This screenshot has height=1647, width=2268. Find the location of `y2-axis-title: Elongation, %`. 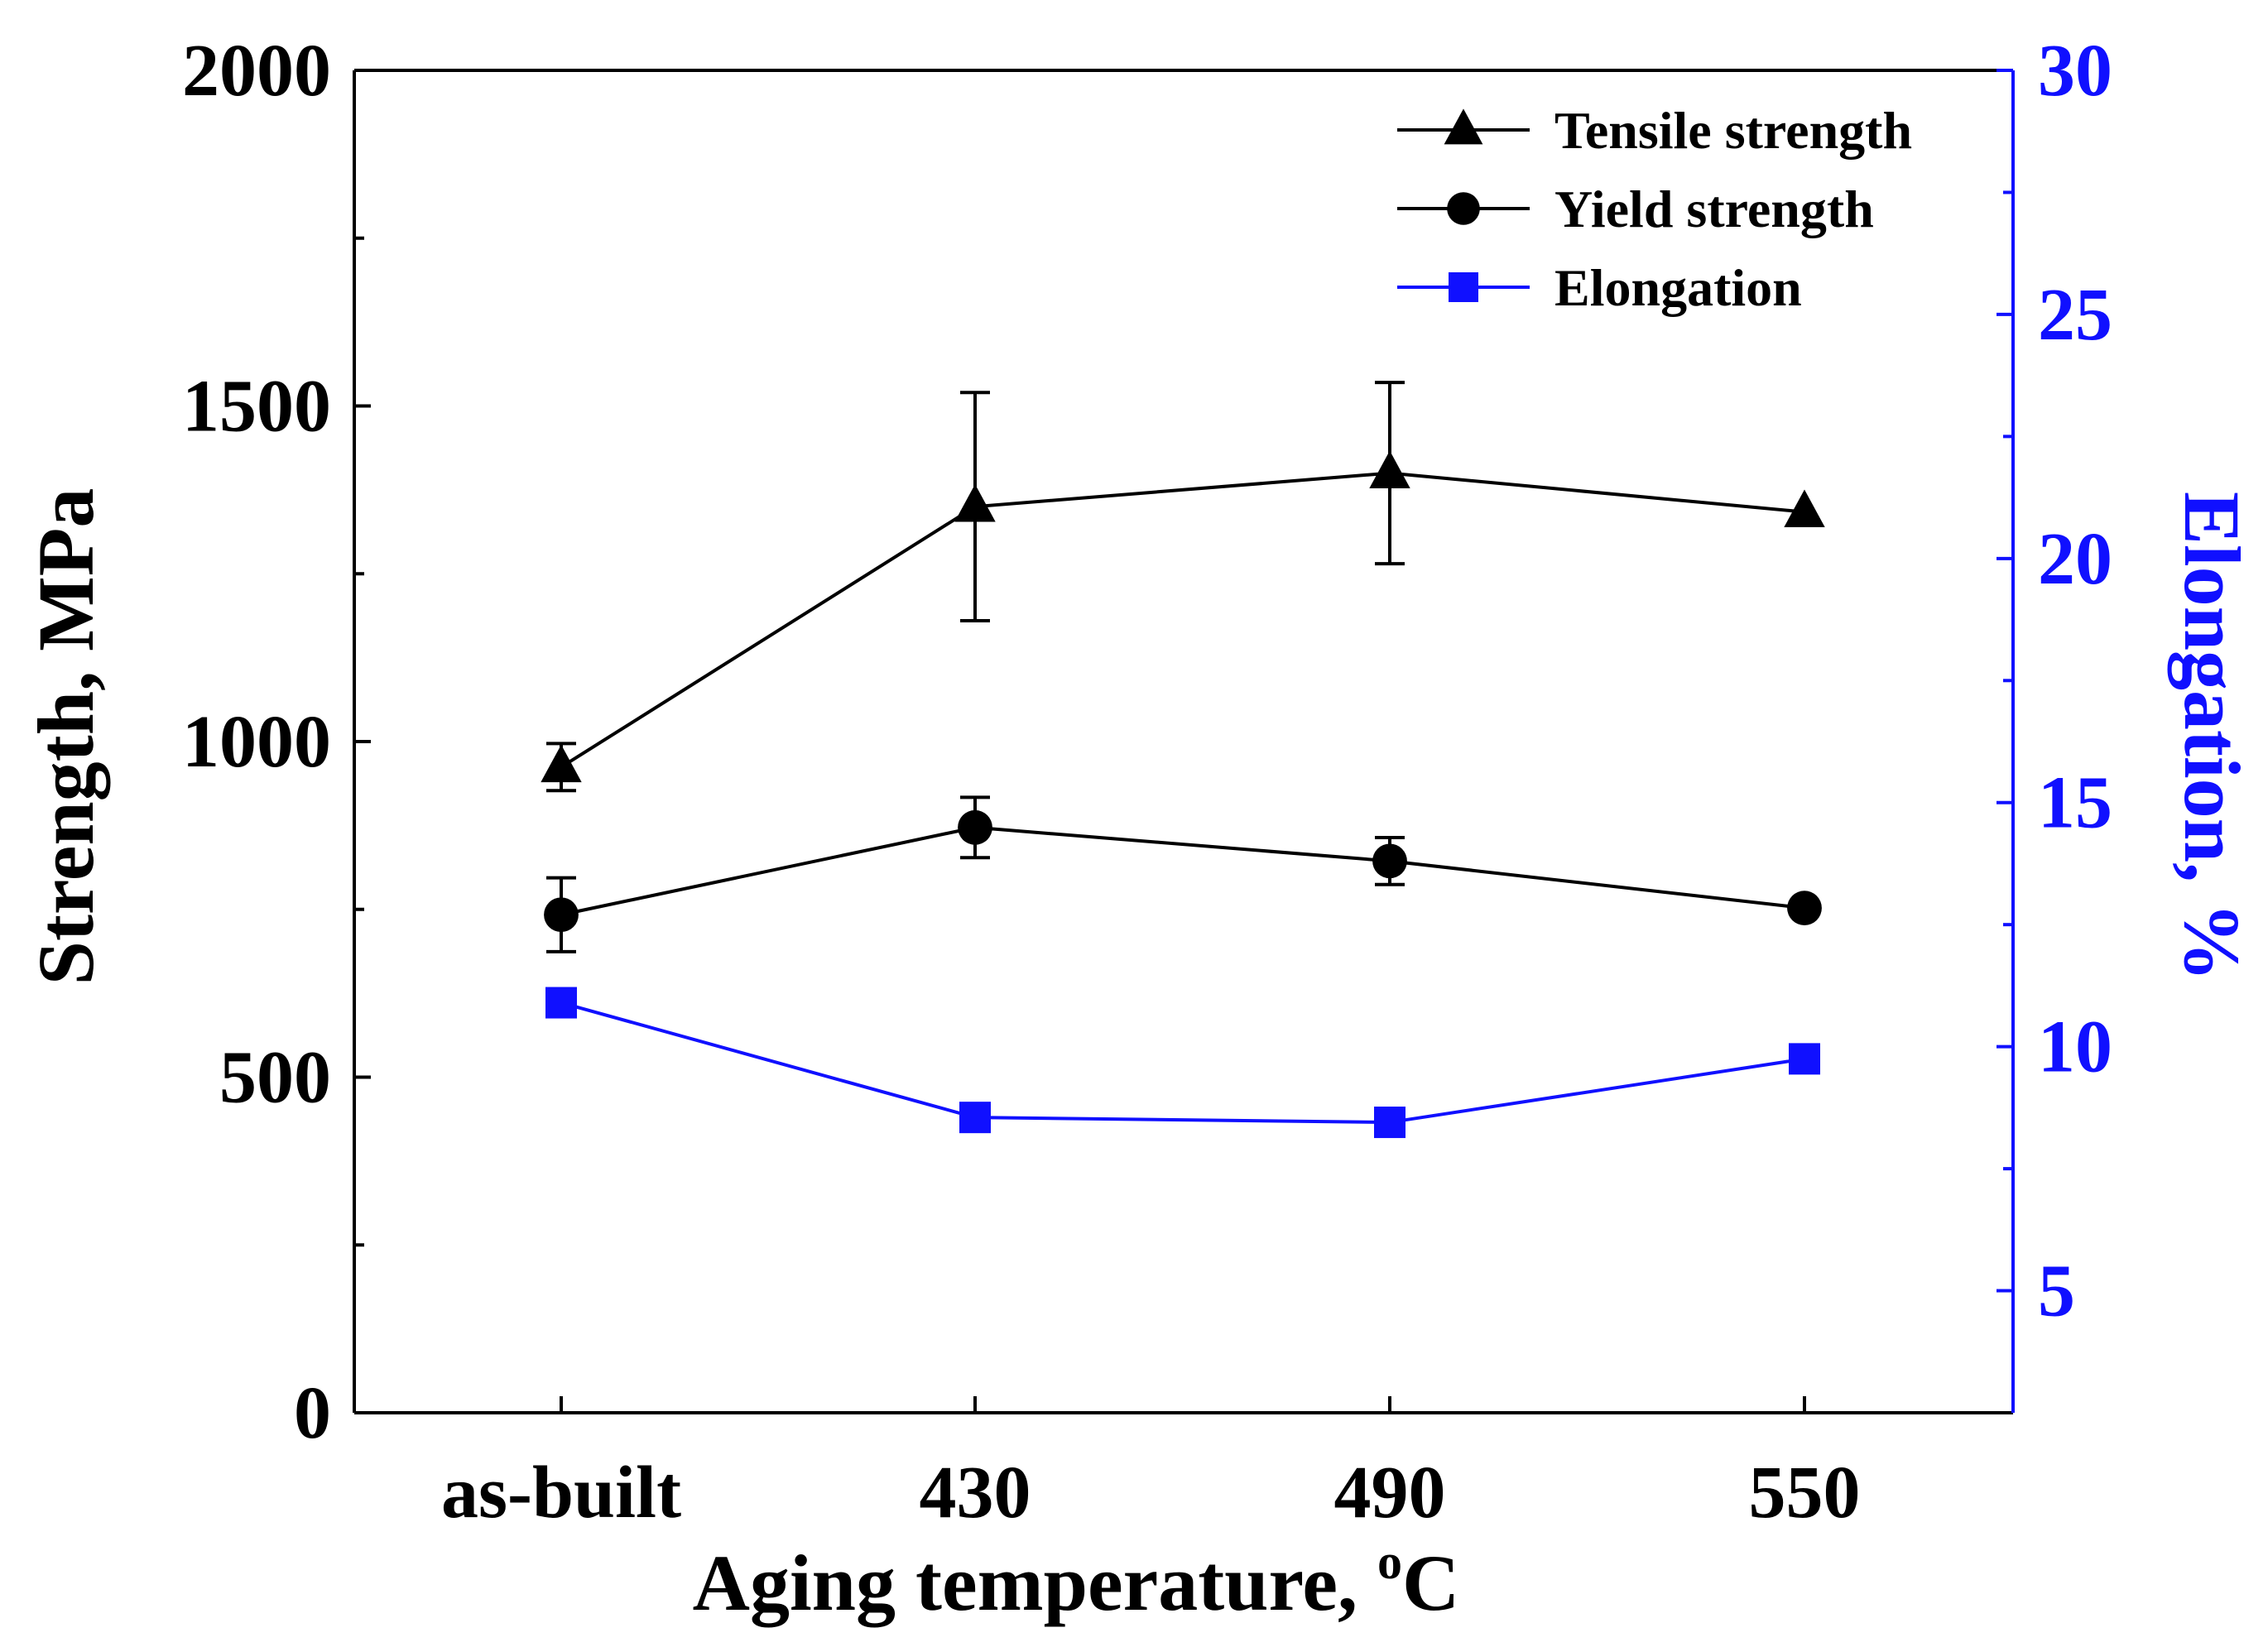

y2-axis-title: Elongation, % is located at coordinates (2212, 737).